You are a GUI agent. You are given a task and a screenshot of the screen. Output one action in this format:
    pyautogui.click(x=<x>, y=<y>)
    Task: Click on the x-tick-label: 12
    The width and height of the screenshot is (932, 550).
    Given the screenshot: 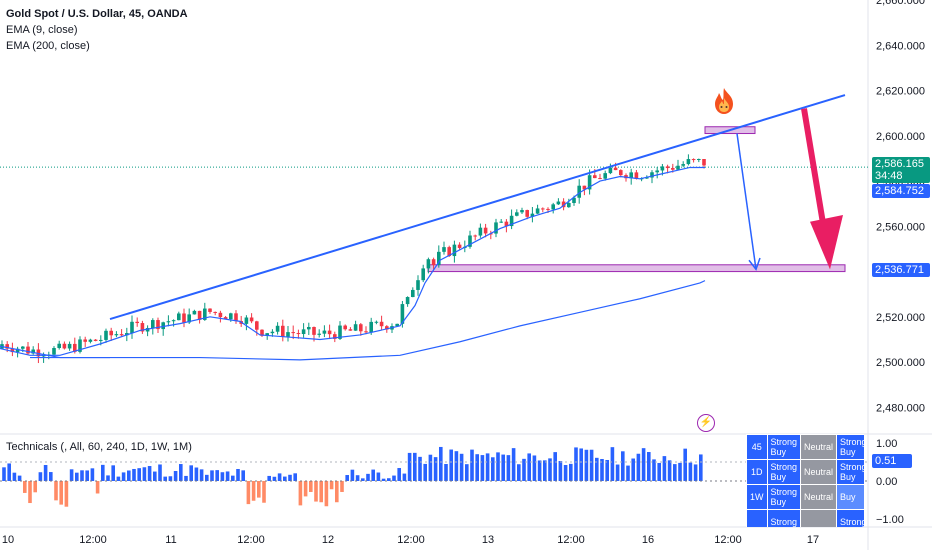 What is the action you would take?
    pyautogui.click(x=328, y=540)
    